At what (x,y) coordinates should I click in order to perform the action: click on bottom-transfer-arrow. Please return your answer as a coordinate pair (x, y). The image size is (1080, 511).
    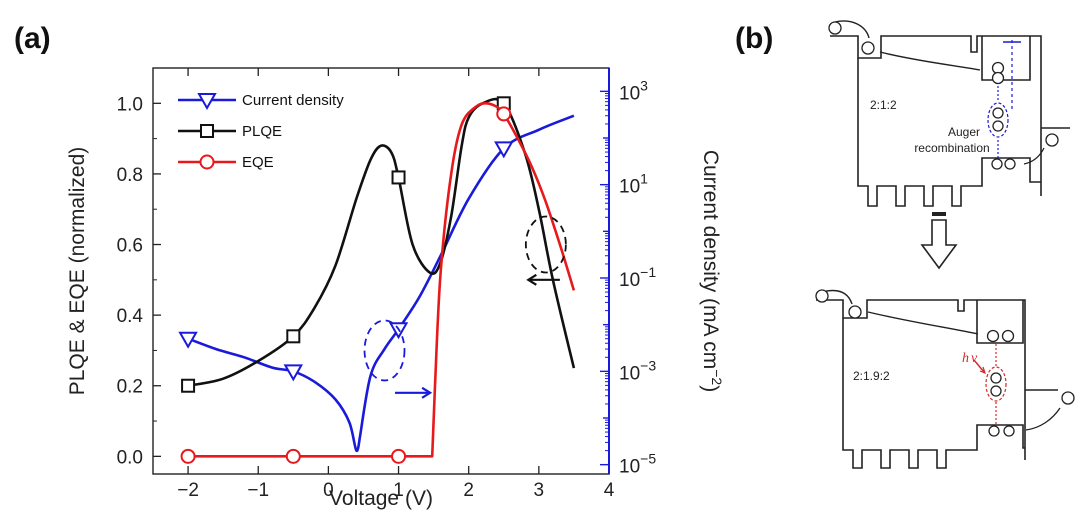
    Looking at the image, I should click on (923, 323).